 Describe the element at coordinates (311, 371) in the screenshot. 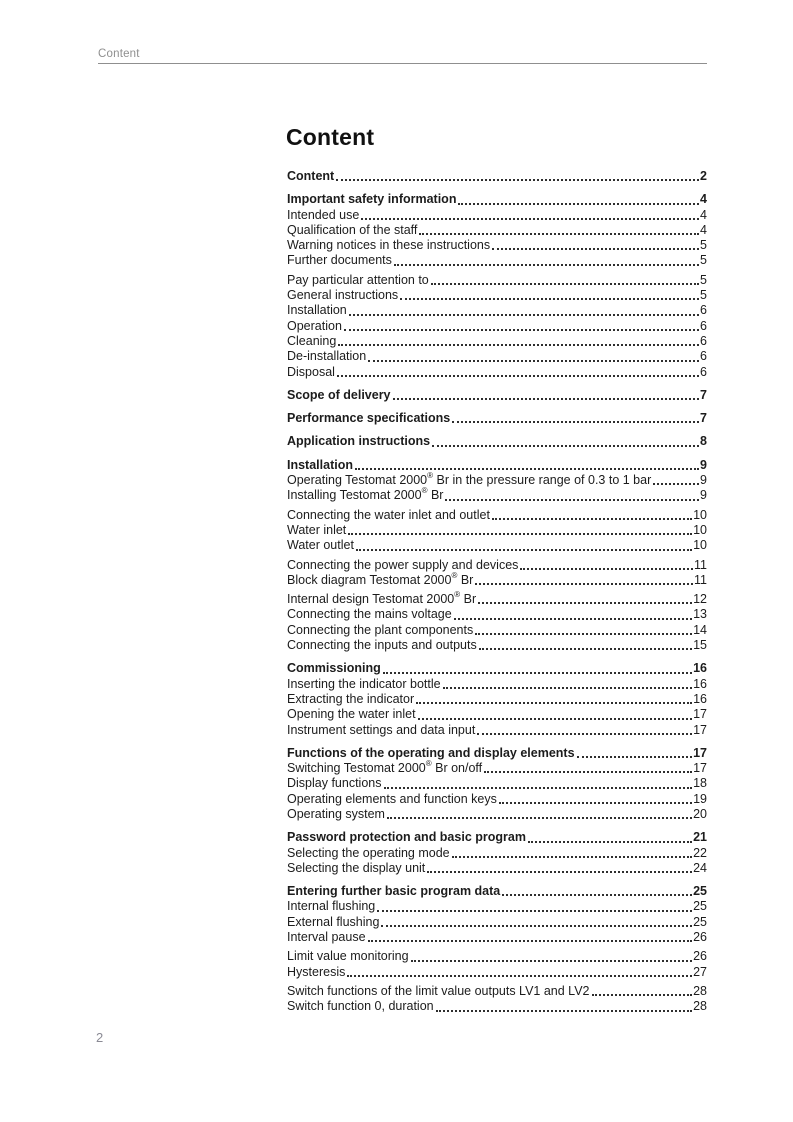

I see `toc-entry-label: Disposal` at that location.